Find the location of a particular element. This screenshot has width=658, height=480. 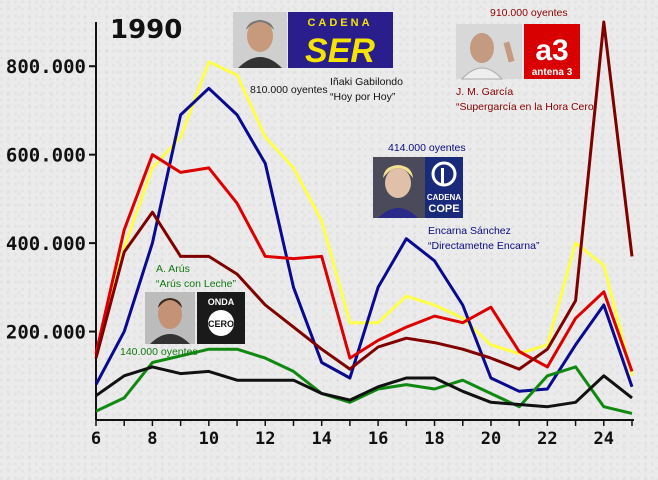

ser-host: Iñaki Gabilondo is located at coordinates (366, 82).